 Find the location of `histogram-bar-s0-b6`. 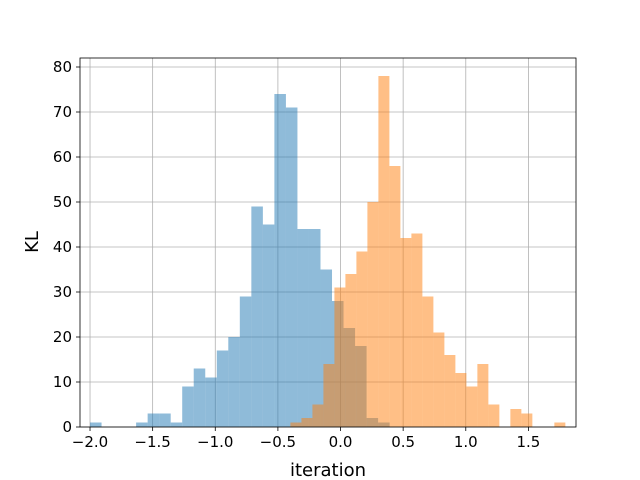

histogram-bar-s0-b6 is located at coordinates (165, 420).